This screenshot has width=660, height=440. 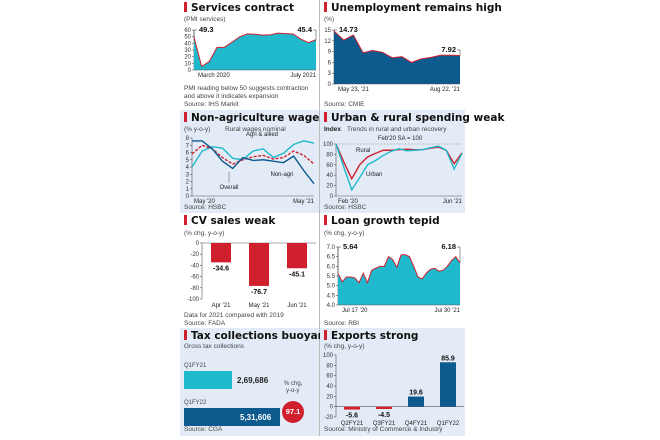 I want to click on chg-label: y-o-y, so click(x=293, y=391).